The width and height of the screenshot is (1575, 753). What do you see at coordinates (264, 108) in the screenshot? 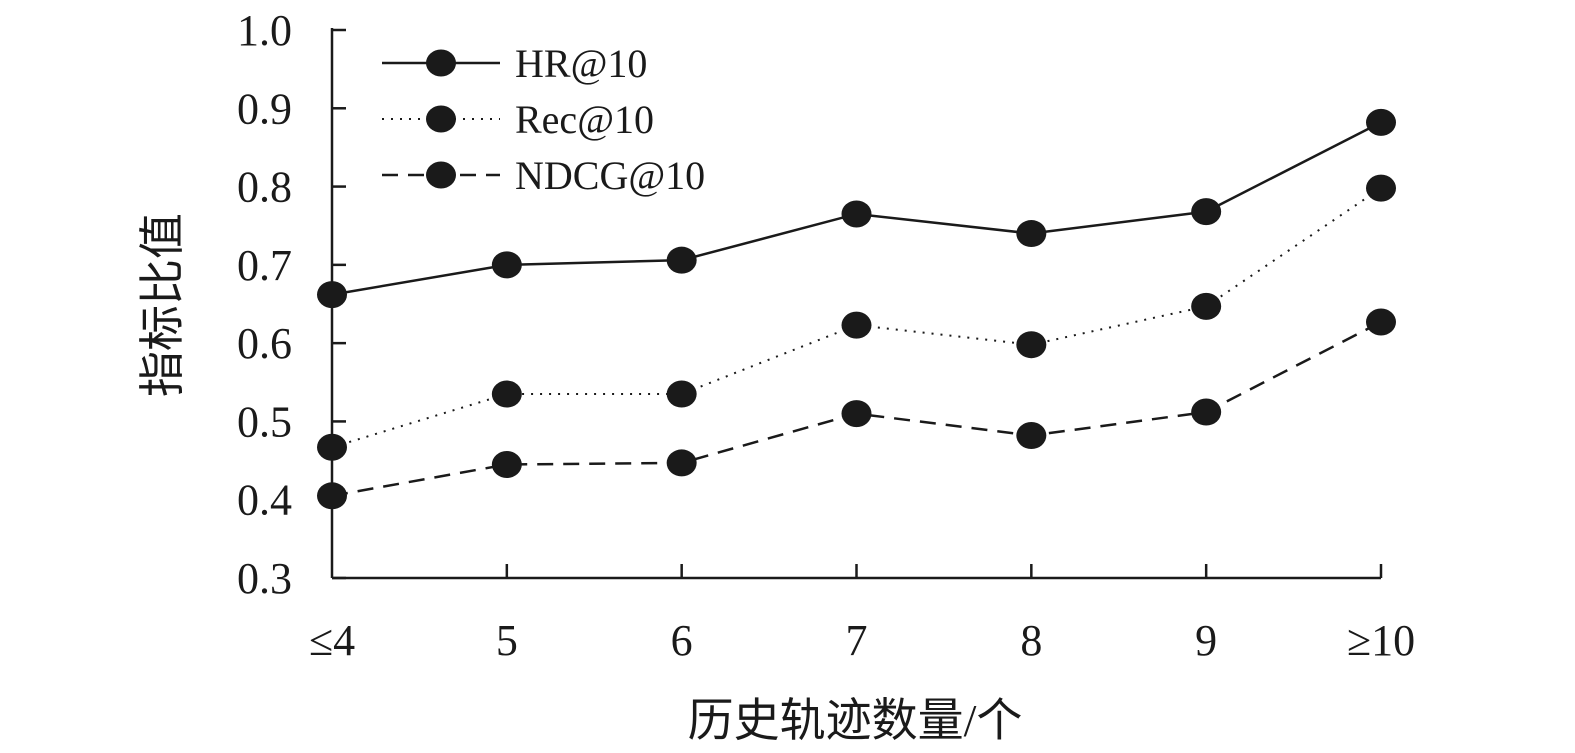
I see `y-tick-label: 0.9` at bounding box center [264, 108].